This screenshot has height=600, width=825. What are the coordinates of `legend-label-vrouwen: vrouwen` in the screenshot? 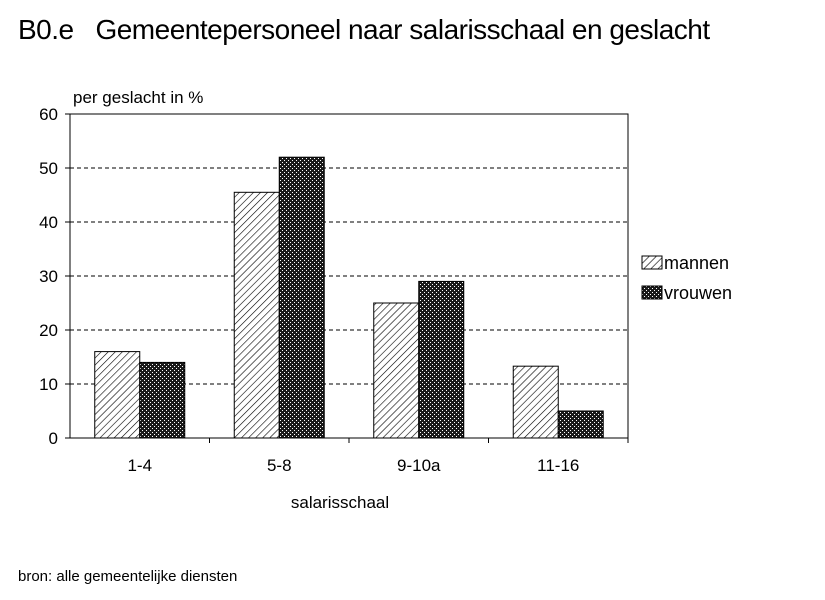 It's located at (698, 293).